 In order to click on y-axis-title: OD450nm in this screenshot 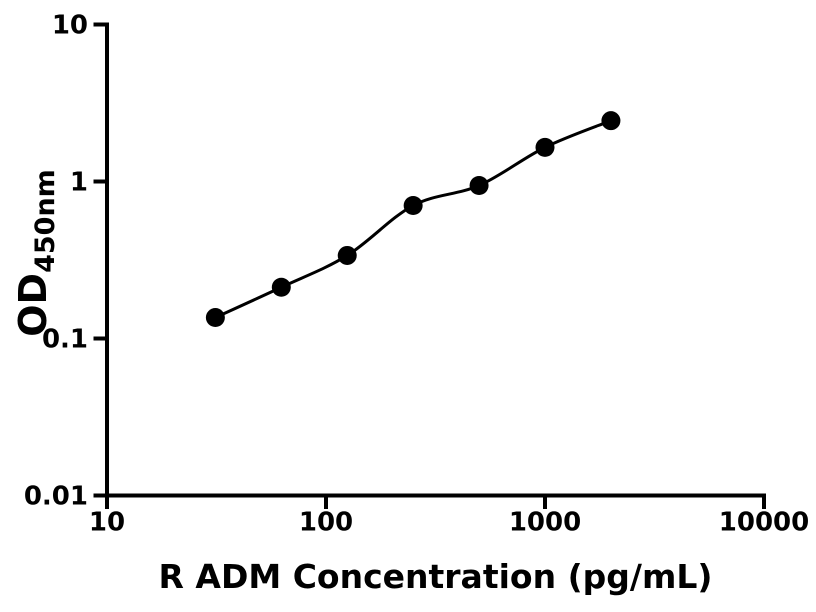, I will do `click(36, 253)`.